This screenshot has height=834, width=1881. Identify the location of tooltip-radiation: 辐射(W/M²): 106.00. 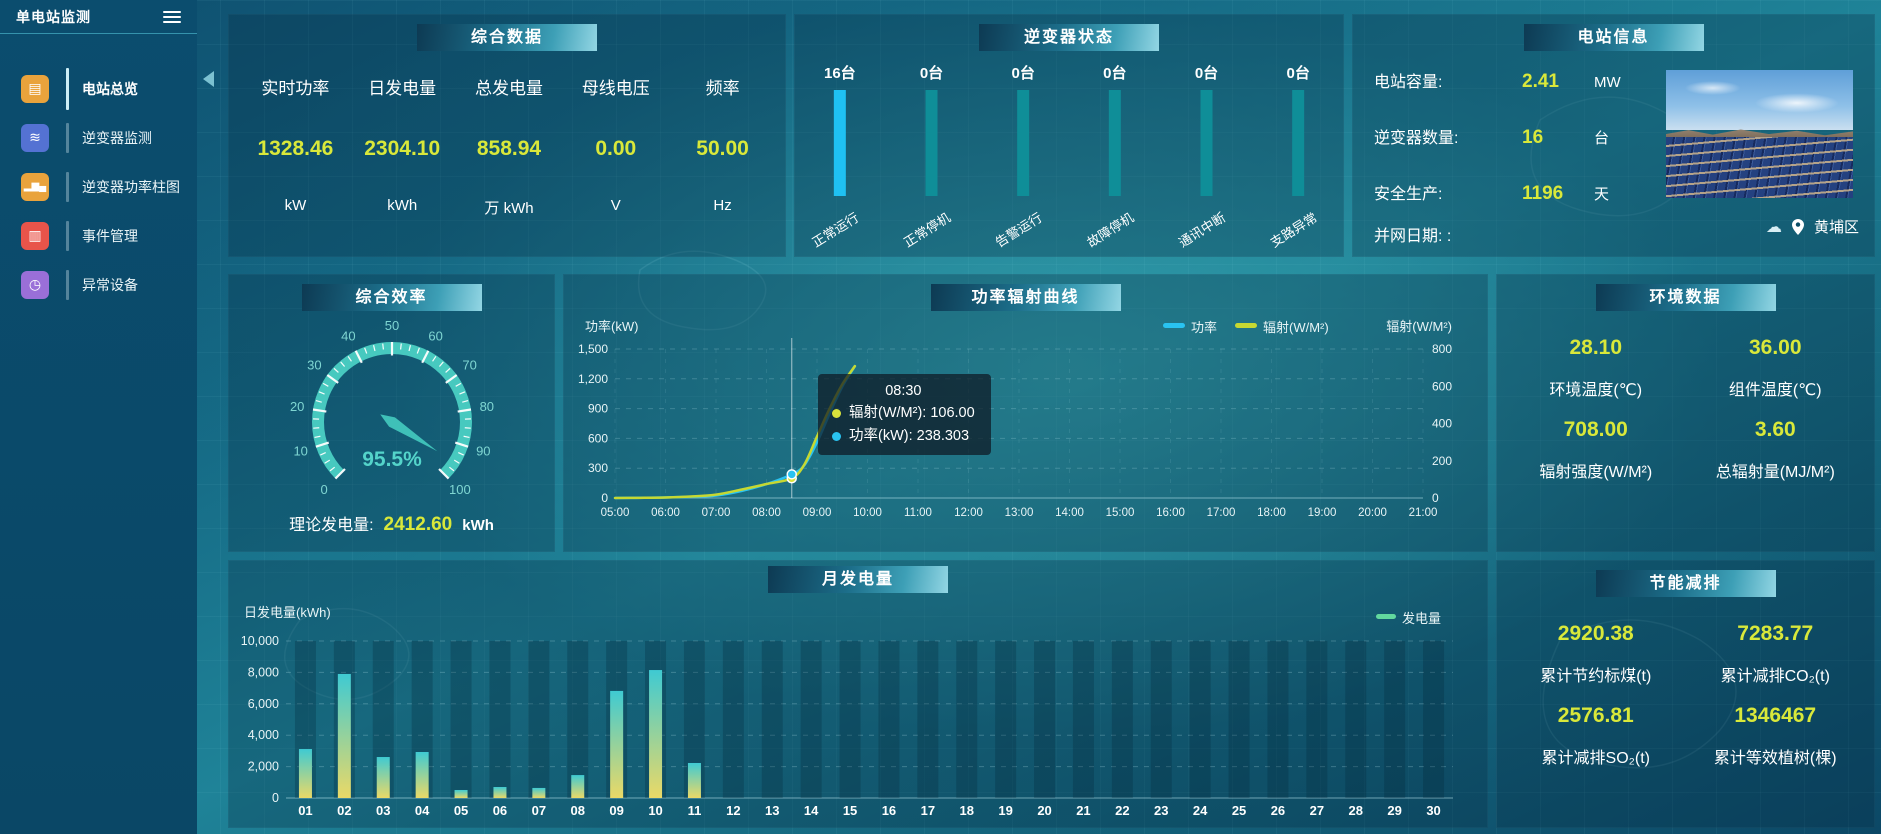
(903, 413).